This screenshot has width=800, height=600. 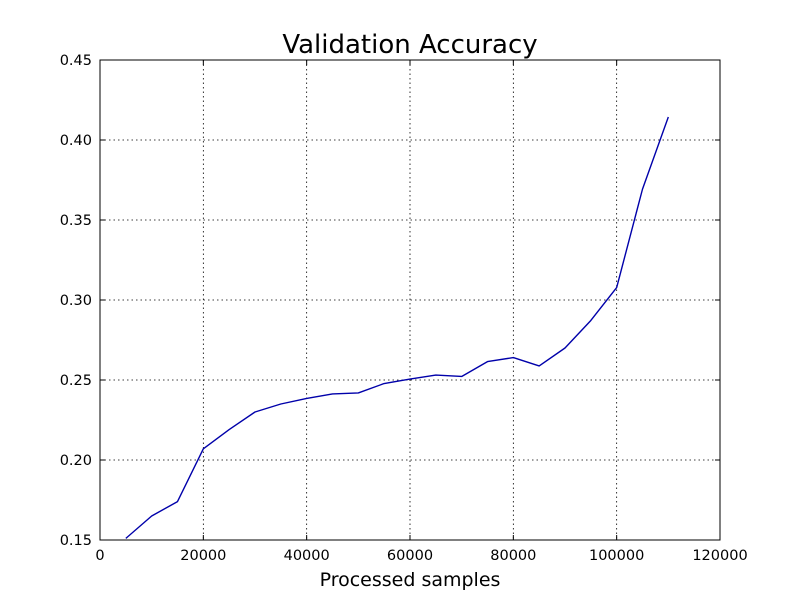 What do you see at coordinates (410, 556) in the screenshot?
I see `x-tick-label: 60000` at bounding box center [410, 556].